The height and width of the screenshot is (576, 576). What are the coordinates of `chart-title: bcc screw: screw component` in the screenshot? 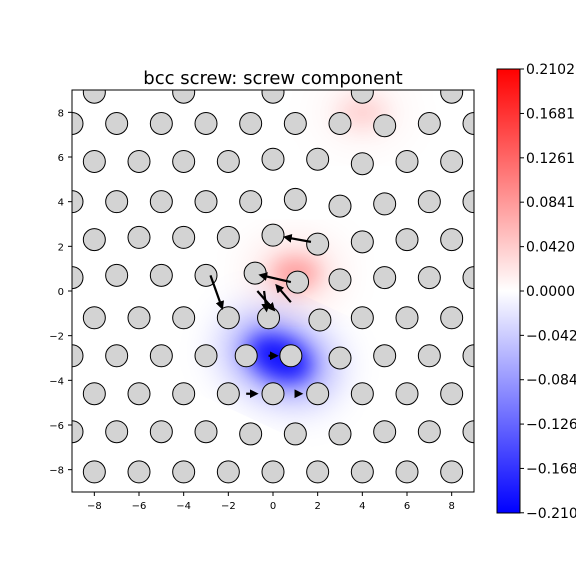 It's located at (272, 78).